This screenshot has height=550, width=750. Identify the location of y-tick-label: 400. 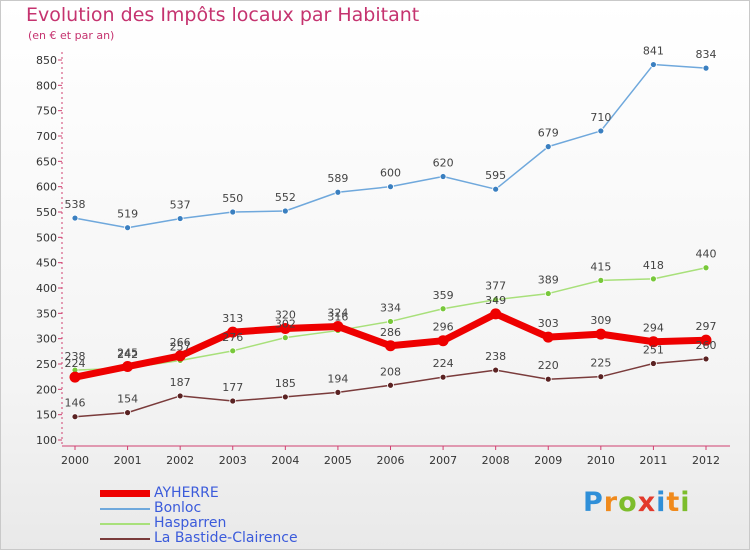
(46, 288).